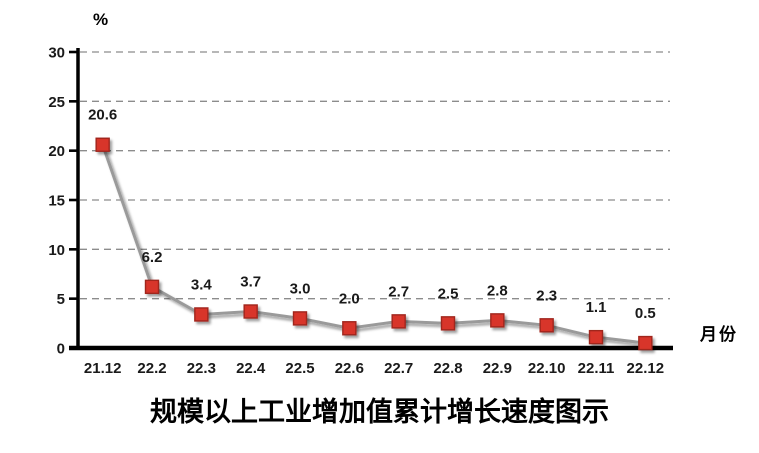  What do you see at coordinates (56, 250) in the screenshot?
I see `y-tick-label: 10` at bounding box center [56, 250].